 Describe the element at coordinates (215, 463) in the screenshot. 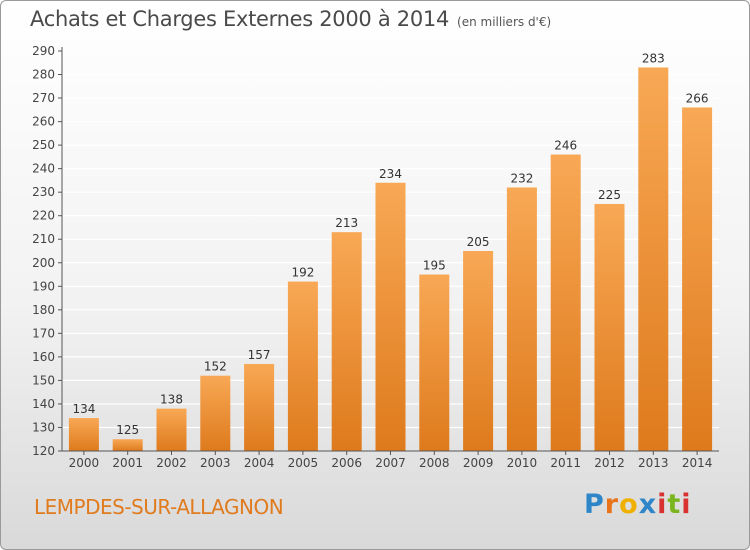

I see `x-tick-label: 2003` at that location.